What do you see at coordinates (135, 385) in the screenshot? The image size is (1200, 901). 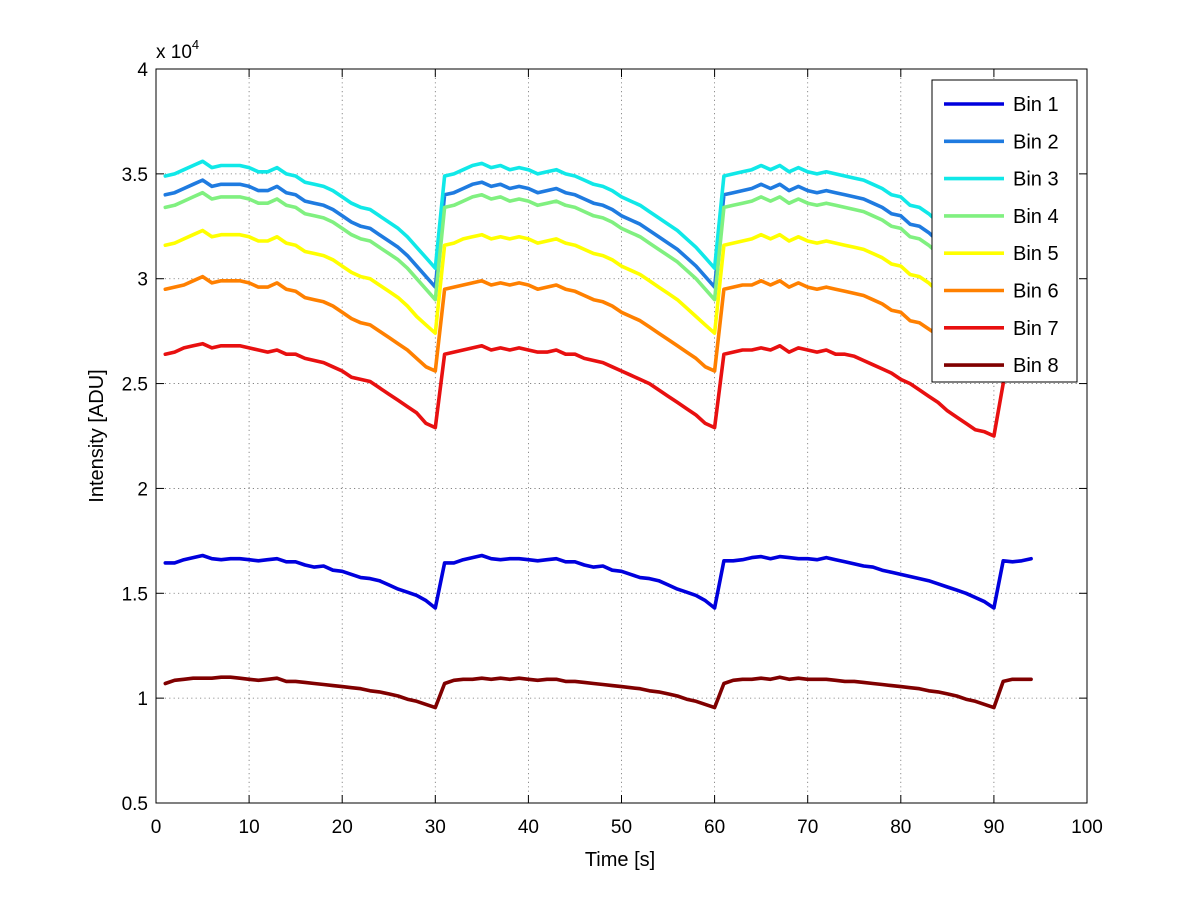 I see `y-tick-label: 2.5` at bounding box center [135, 385].